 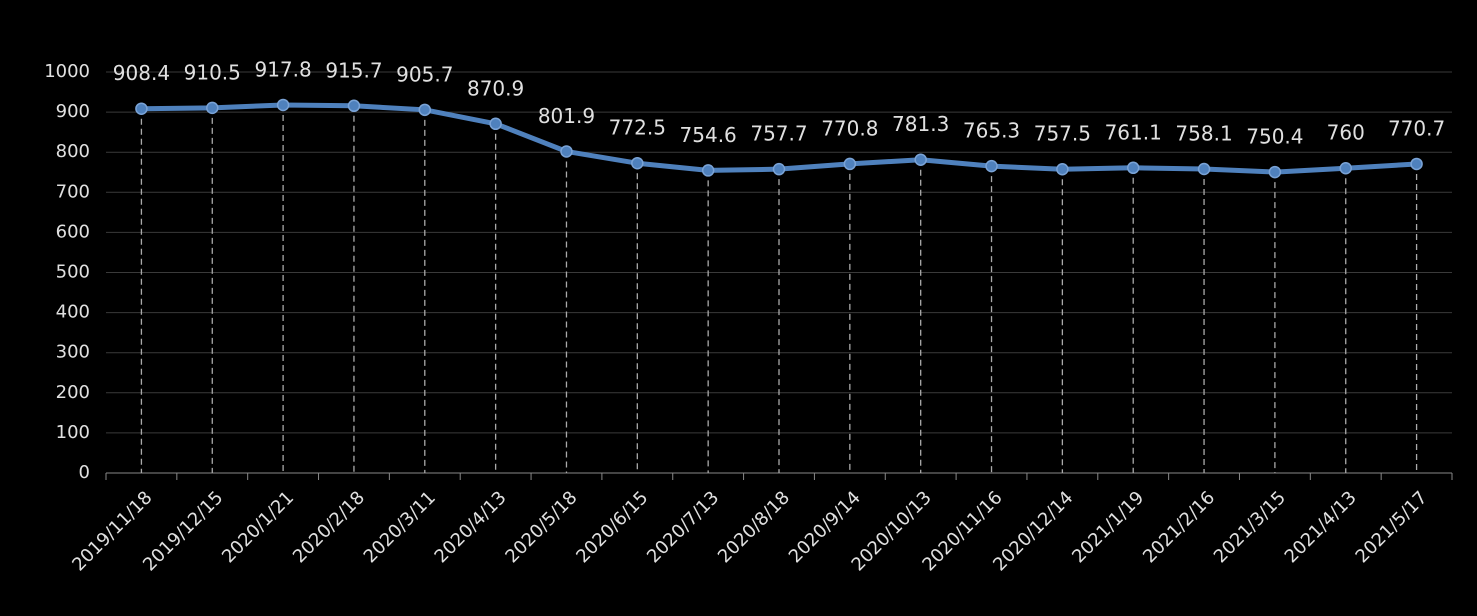 What do you see at coordinates (282, 69) in the screenshot?
I see `data-label: 917.8` at bounding box center [282, 69].